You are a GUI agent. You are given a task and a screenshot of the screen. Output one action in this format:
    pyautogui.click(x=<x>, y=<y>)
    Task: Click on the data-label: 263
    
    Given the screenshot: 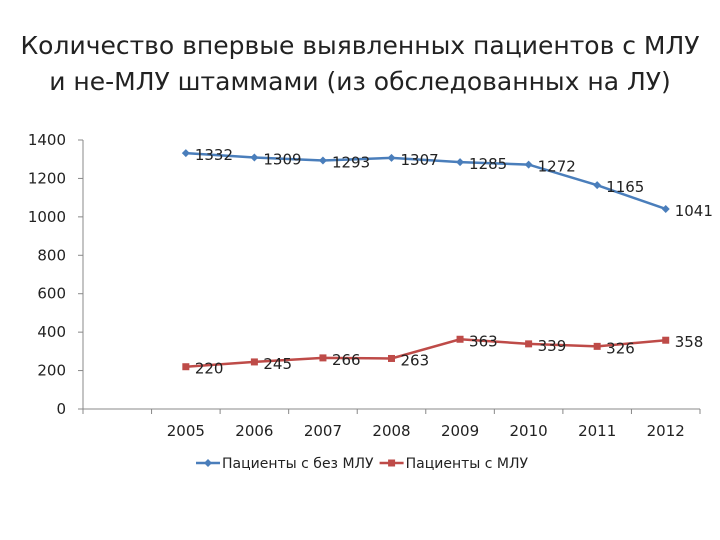 What is the action you would take?
    pyautogui.click(x=415, y=360)
    